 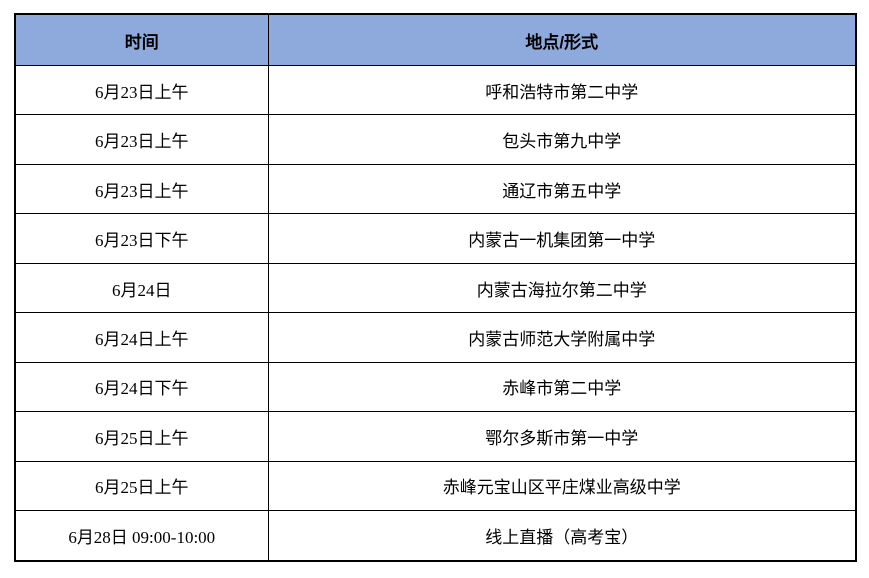 I want to click on table-row: 6月23日下午 内蒙古一机集团第一中学, so click(x=435, y=238).